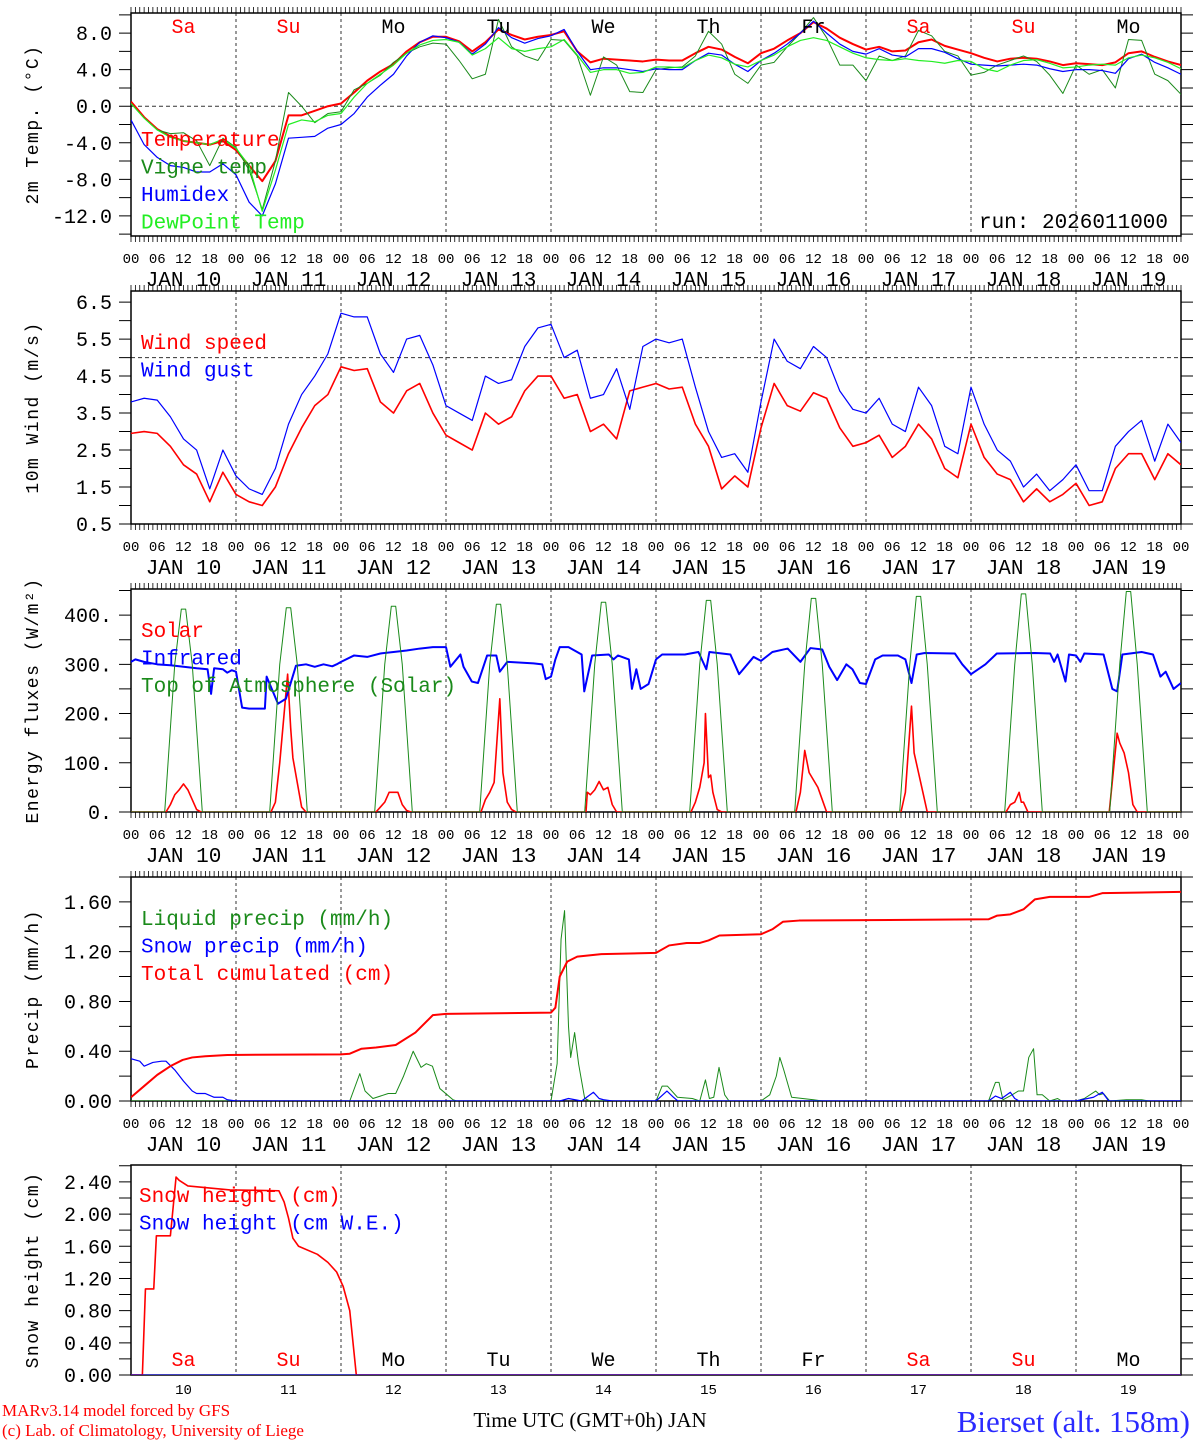  Describe the element at coordinates (288, 28) in the screenshot. I see `day-name-top: Su` at that location.